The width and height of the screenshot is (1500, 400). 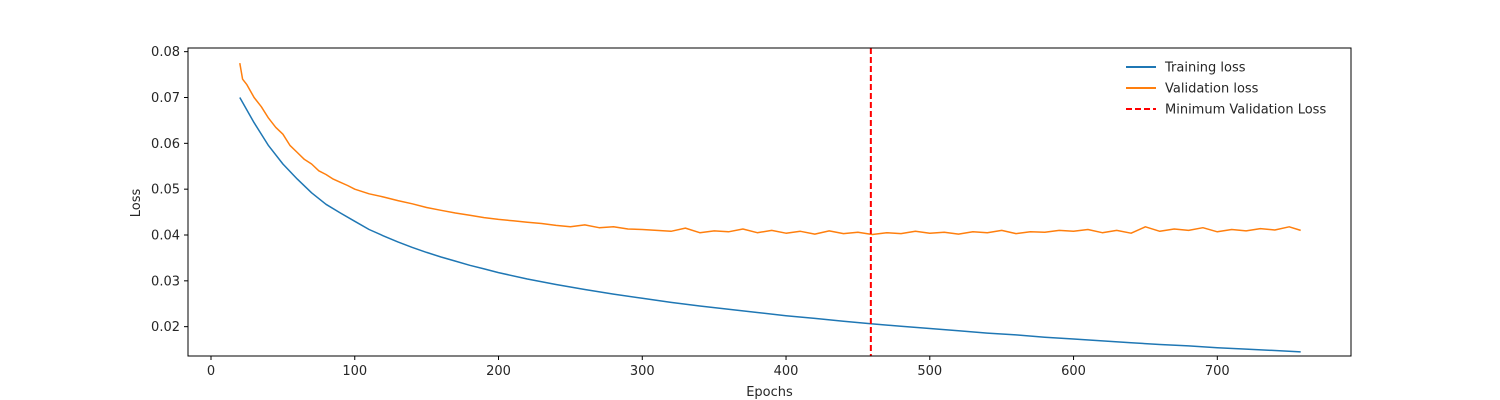 I want to click on x-tick-label: 700, so click(x=1217, y=371).